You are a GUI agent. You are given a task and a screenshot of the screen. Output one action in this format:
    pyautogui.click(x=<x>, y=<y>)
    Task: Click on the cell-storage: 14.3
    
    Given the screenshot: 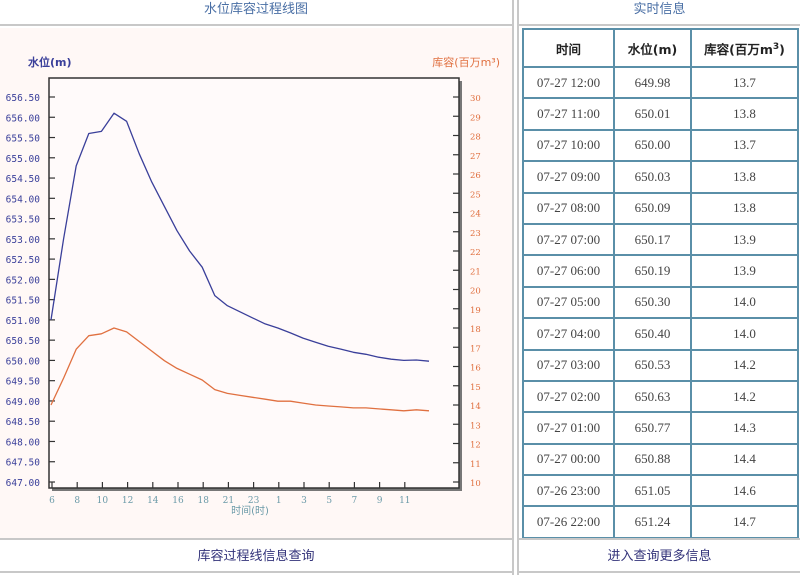 What is the action you would take?
    pyautogui.click(x=744, y=428)
    